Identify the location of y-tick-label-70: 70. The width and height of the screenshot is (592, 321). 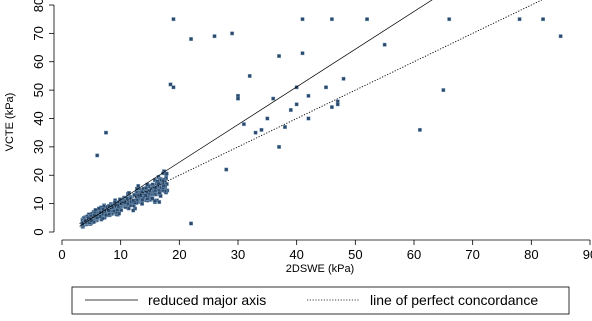
(38, 33).